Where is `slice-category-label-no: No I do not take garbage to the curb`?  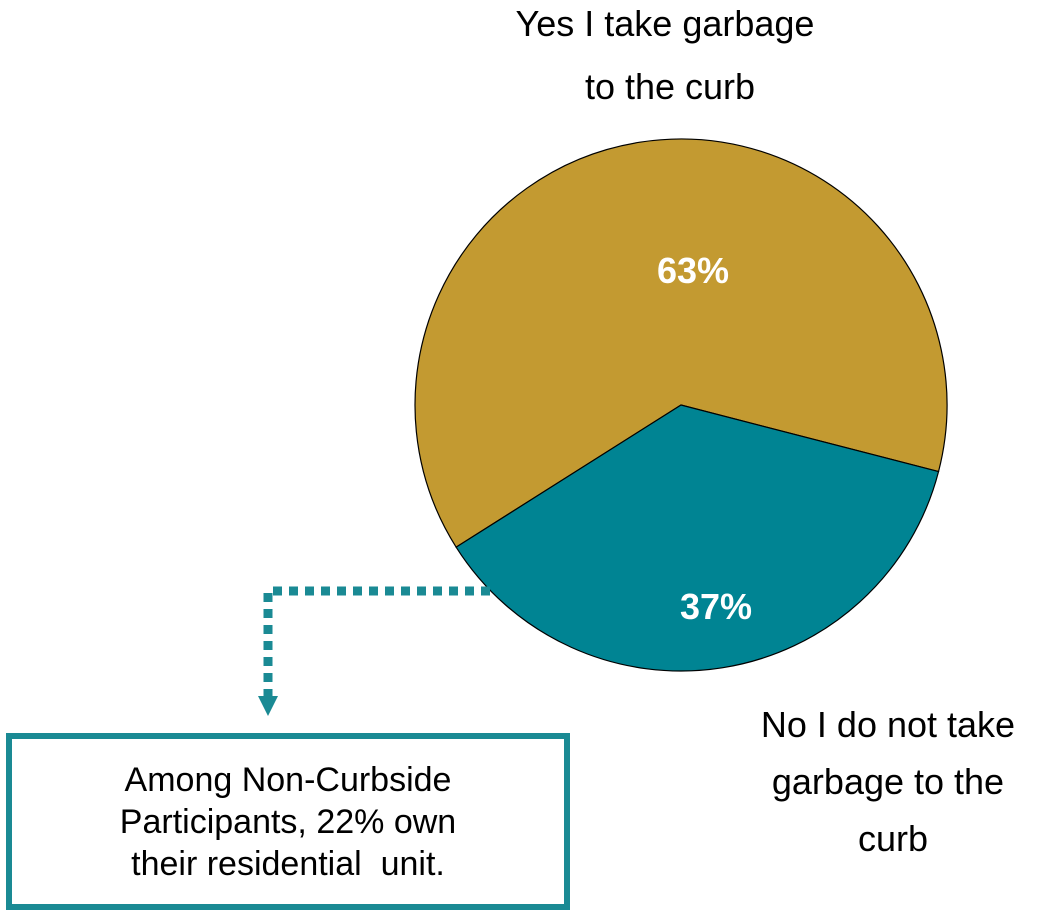 slice-category-label-no: No I do not take garbage to the curb is located at coordinates (893, 781).